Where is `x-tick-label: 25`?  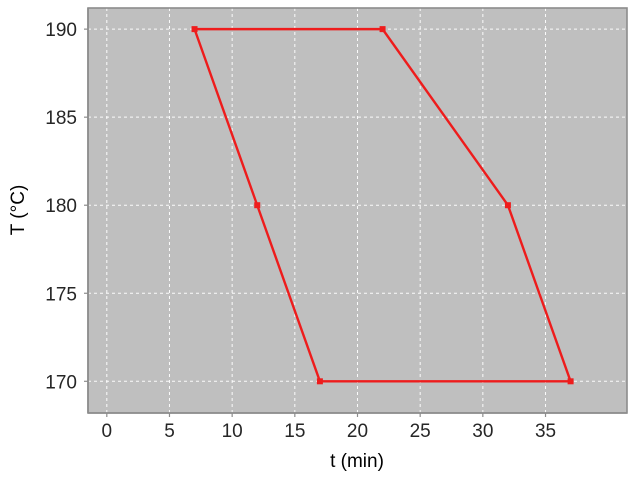
x-tick-label: 25 is located at coordinates (420, 431).